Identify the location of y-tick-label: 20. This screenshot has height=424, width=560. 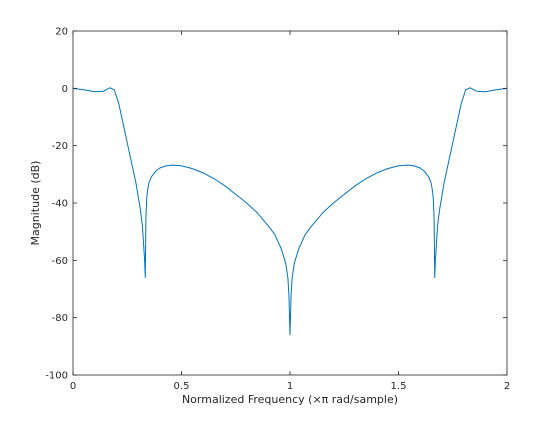
(61, 32).